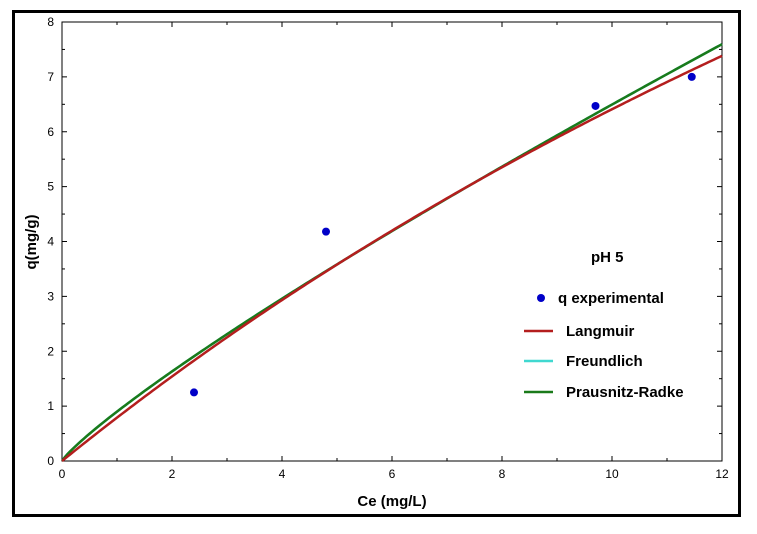 This screenshot has height=534, width=757. What do you see at coordinates (50, 22) in the screenshot?
I see `y-tick-label: 8` at bounding box center [50, 22].